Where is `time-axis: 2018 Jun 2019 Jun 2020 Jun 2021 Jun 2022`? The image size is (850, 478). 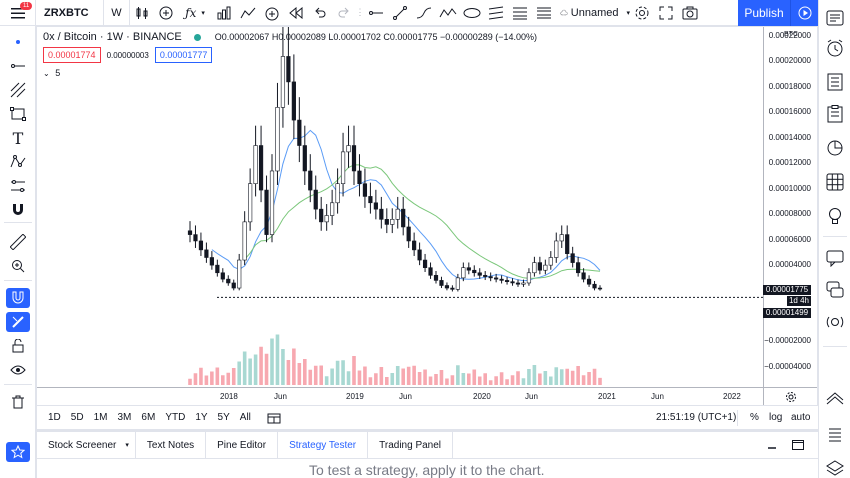
time-axis: 2018 Jun 2019 Jun 2020 Jun 2021 Jun 2022 is located at coordinates (400, 396).